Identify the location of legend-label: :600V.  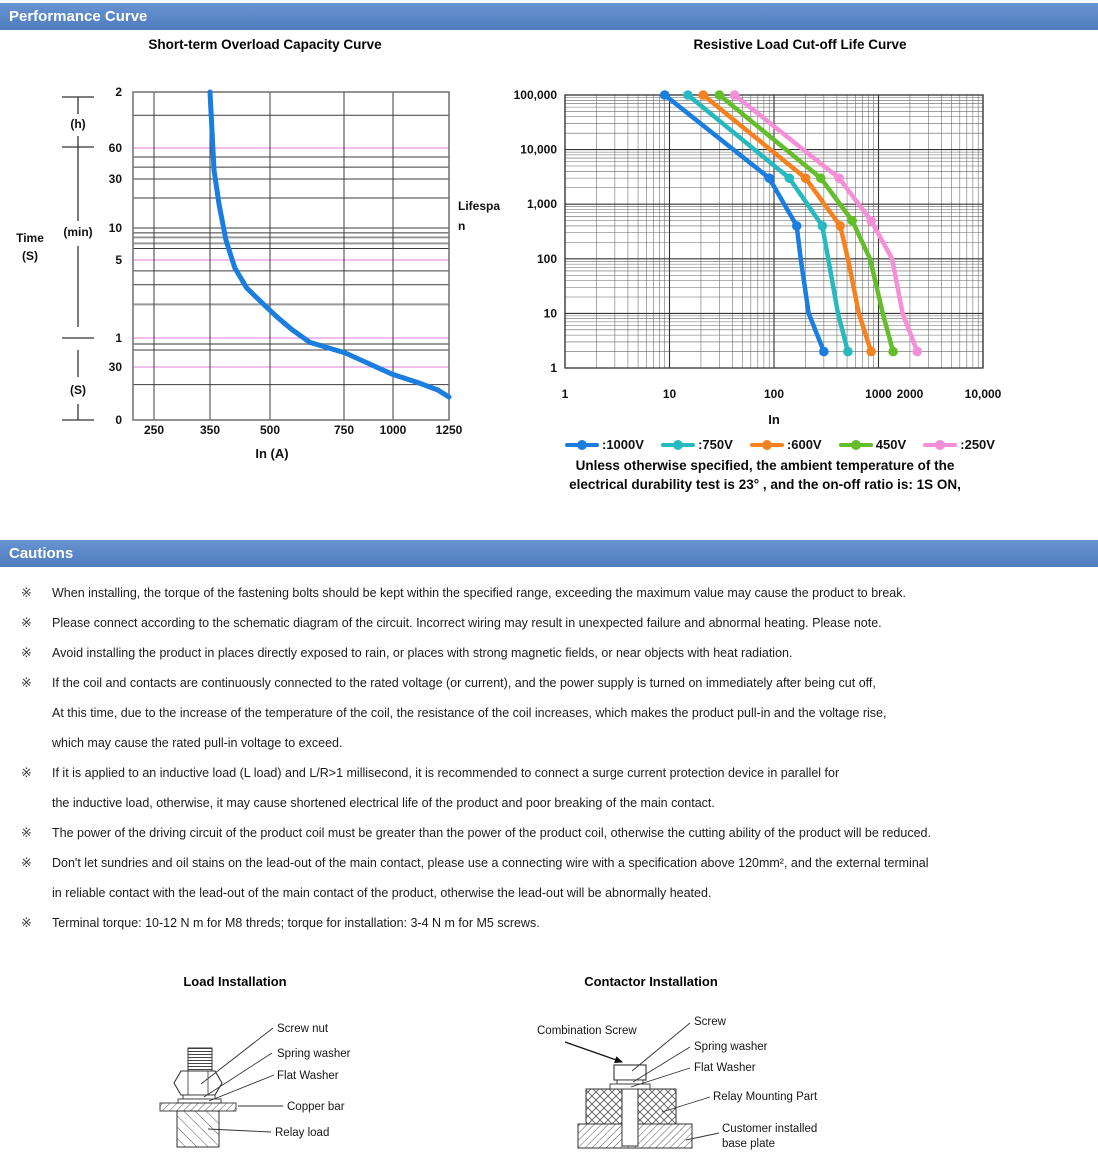
(804, 444).